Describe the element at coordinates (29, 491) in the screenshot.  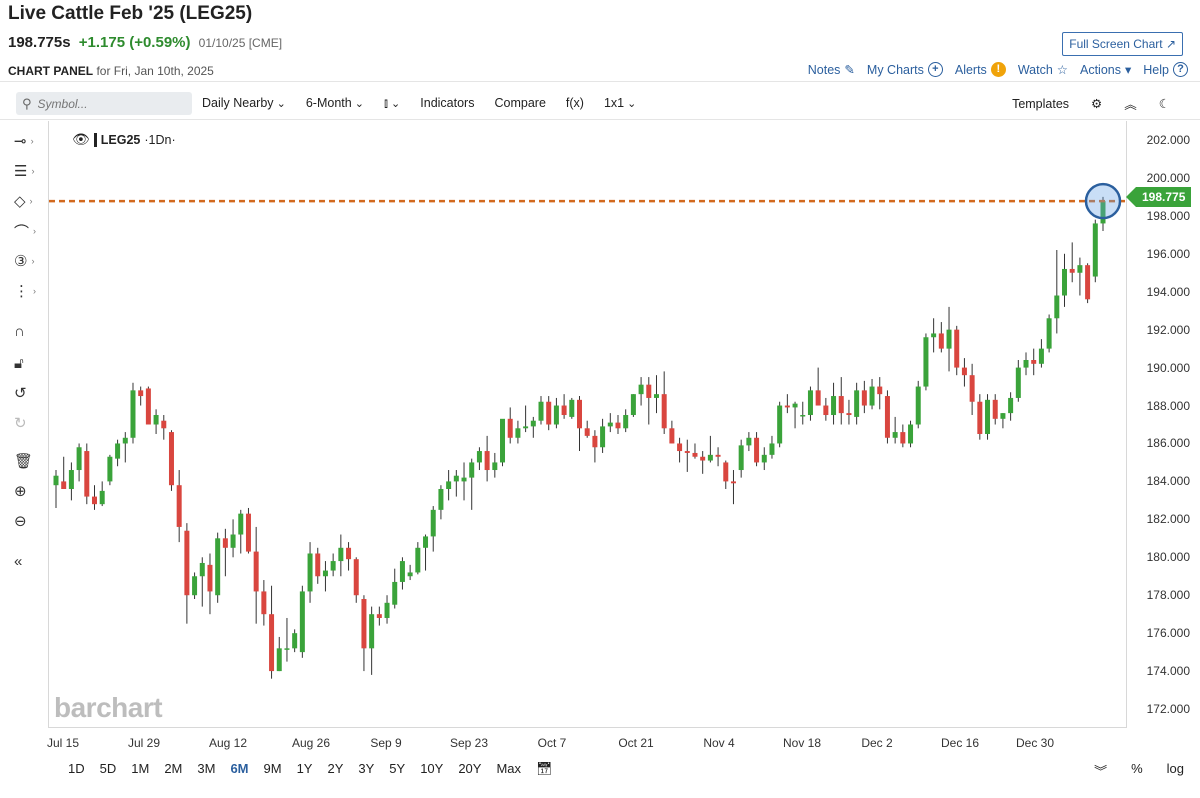
I see `zoom-in-tool: ⊕` at that location.